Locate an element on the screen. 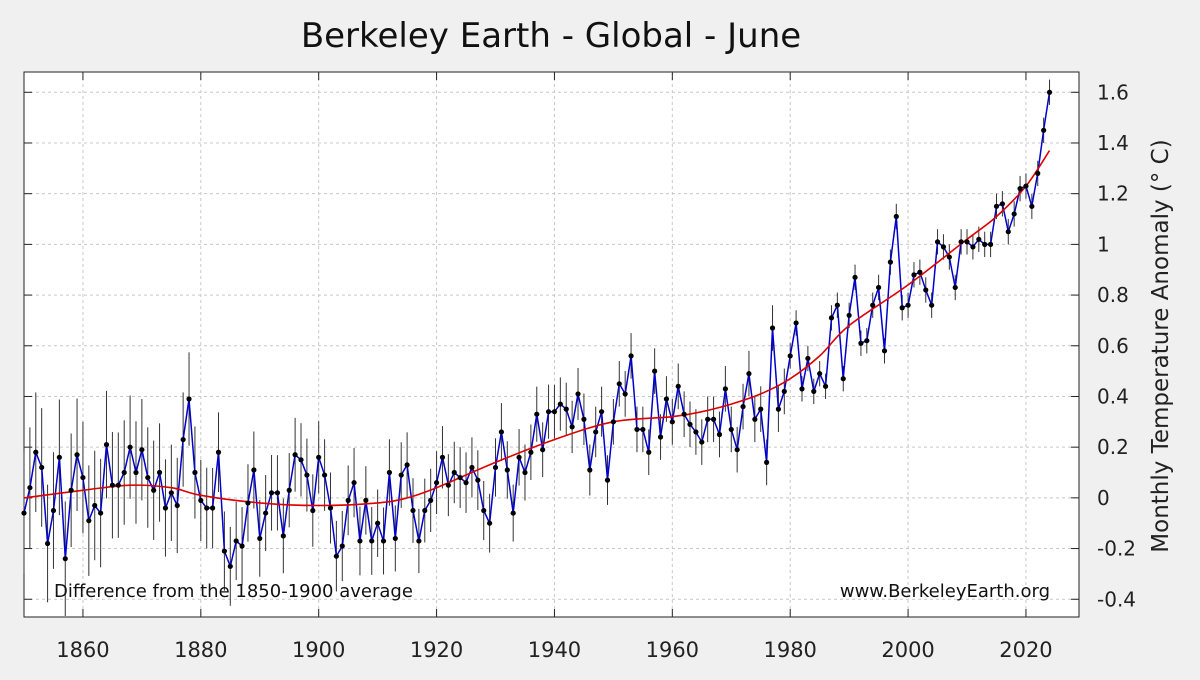 Image resolution: width=1200 pixels, height=680 pixels. y-tick-label: -0.4 is located at coordinates (1116, 599).